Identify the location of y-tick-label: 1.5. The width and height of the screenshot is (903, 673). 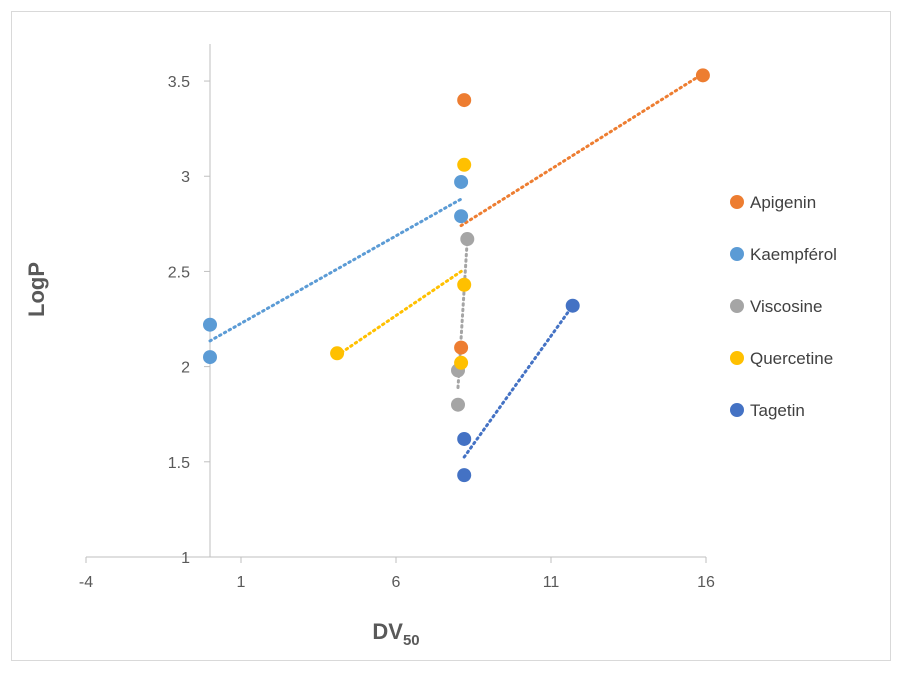
(179, 463).